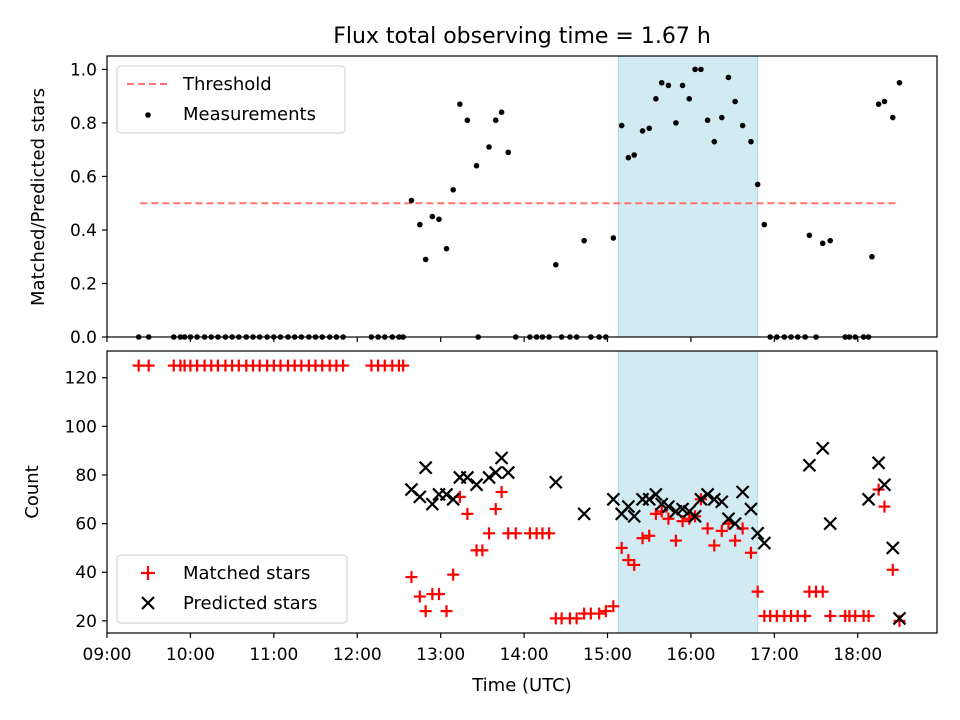 This screenshot has height=720, width=960. Describe the element at coordinates (482, 339) in the screenshot. I see `top-x-ticks` at that location.